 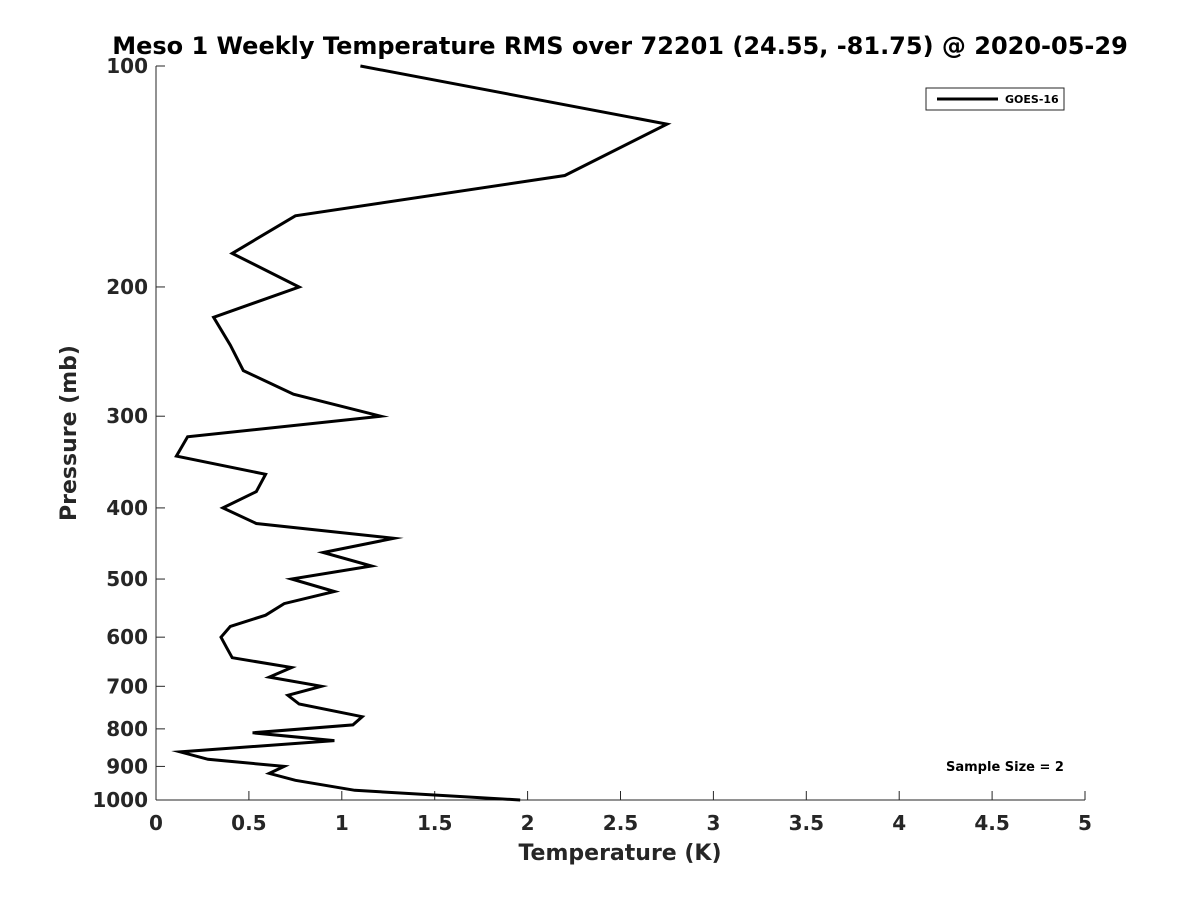 What do you see at coordinates (127, 729) in the screenshot?
I see `y-tick-label: 800` at bounding box center [127, 729].